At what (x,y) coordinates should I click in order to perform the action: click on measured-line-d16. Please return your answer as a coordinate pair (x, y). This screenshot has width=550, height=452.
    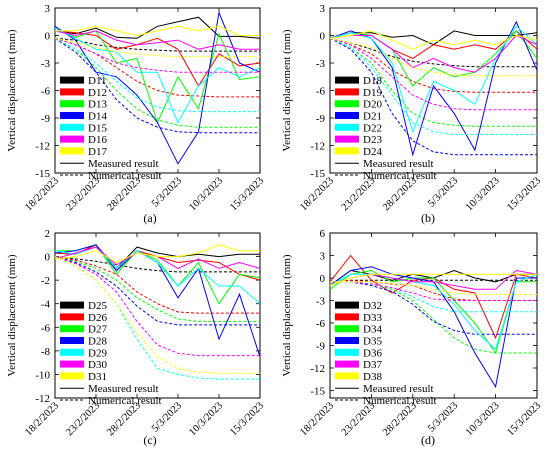
    Looking at the image, I should click on (157, 40).